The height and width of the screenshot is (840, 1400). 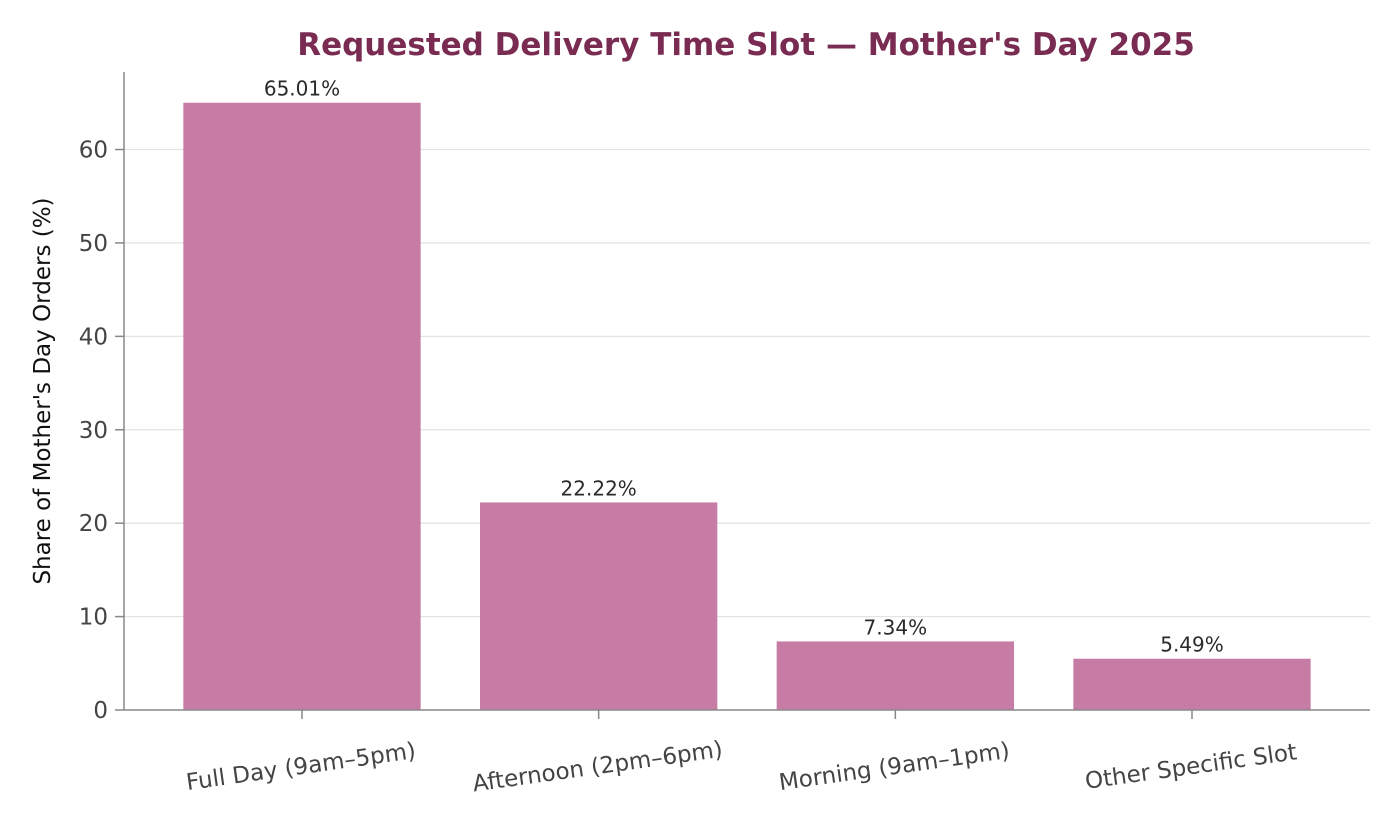 I want to click on bar-value-label: 65.01%, so click(x=302, y=89).